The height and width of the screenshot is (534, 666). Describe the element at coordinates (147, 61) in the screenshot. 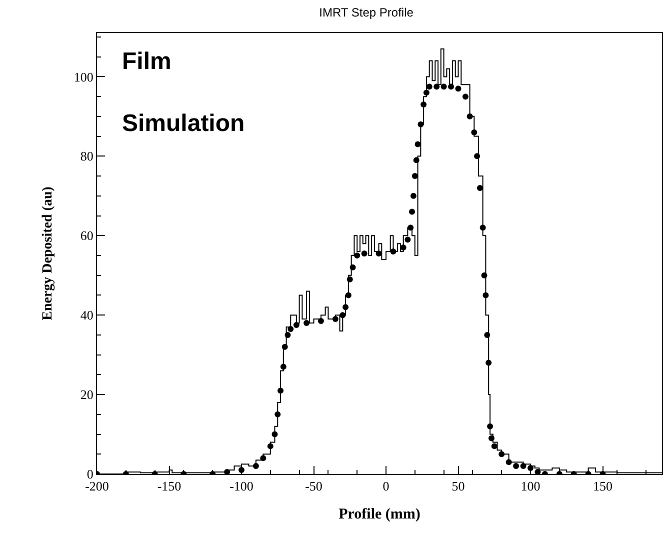

I see `annotation: Film` at that location.